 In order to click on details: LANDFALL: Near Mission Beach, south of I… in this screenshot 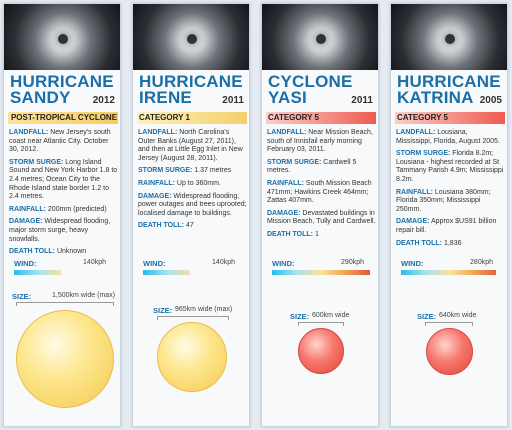, I will do `click(321, 186)`.